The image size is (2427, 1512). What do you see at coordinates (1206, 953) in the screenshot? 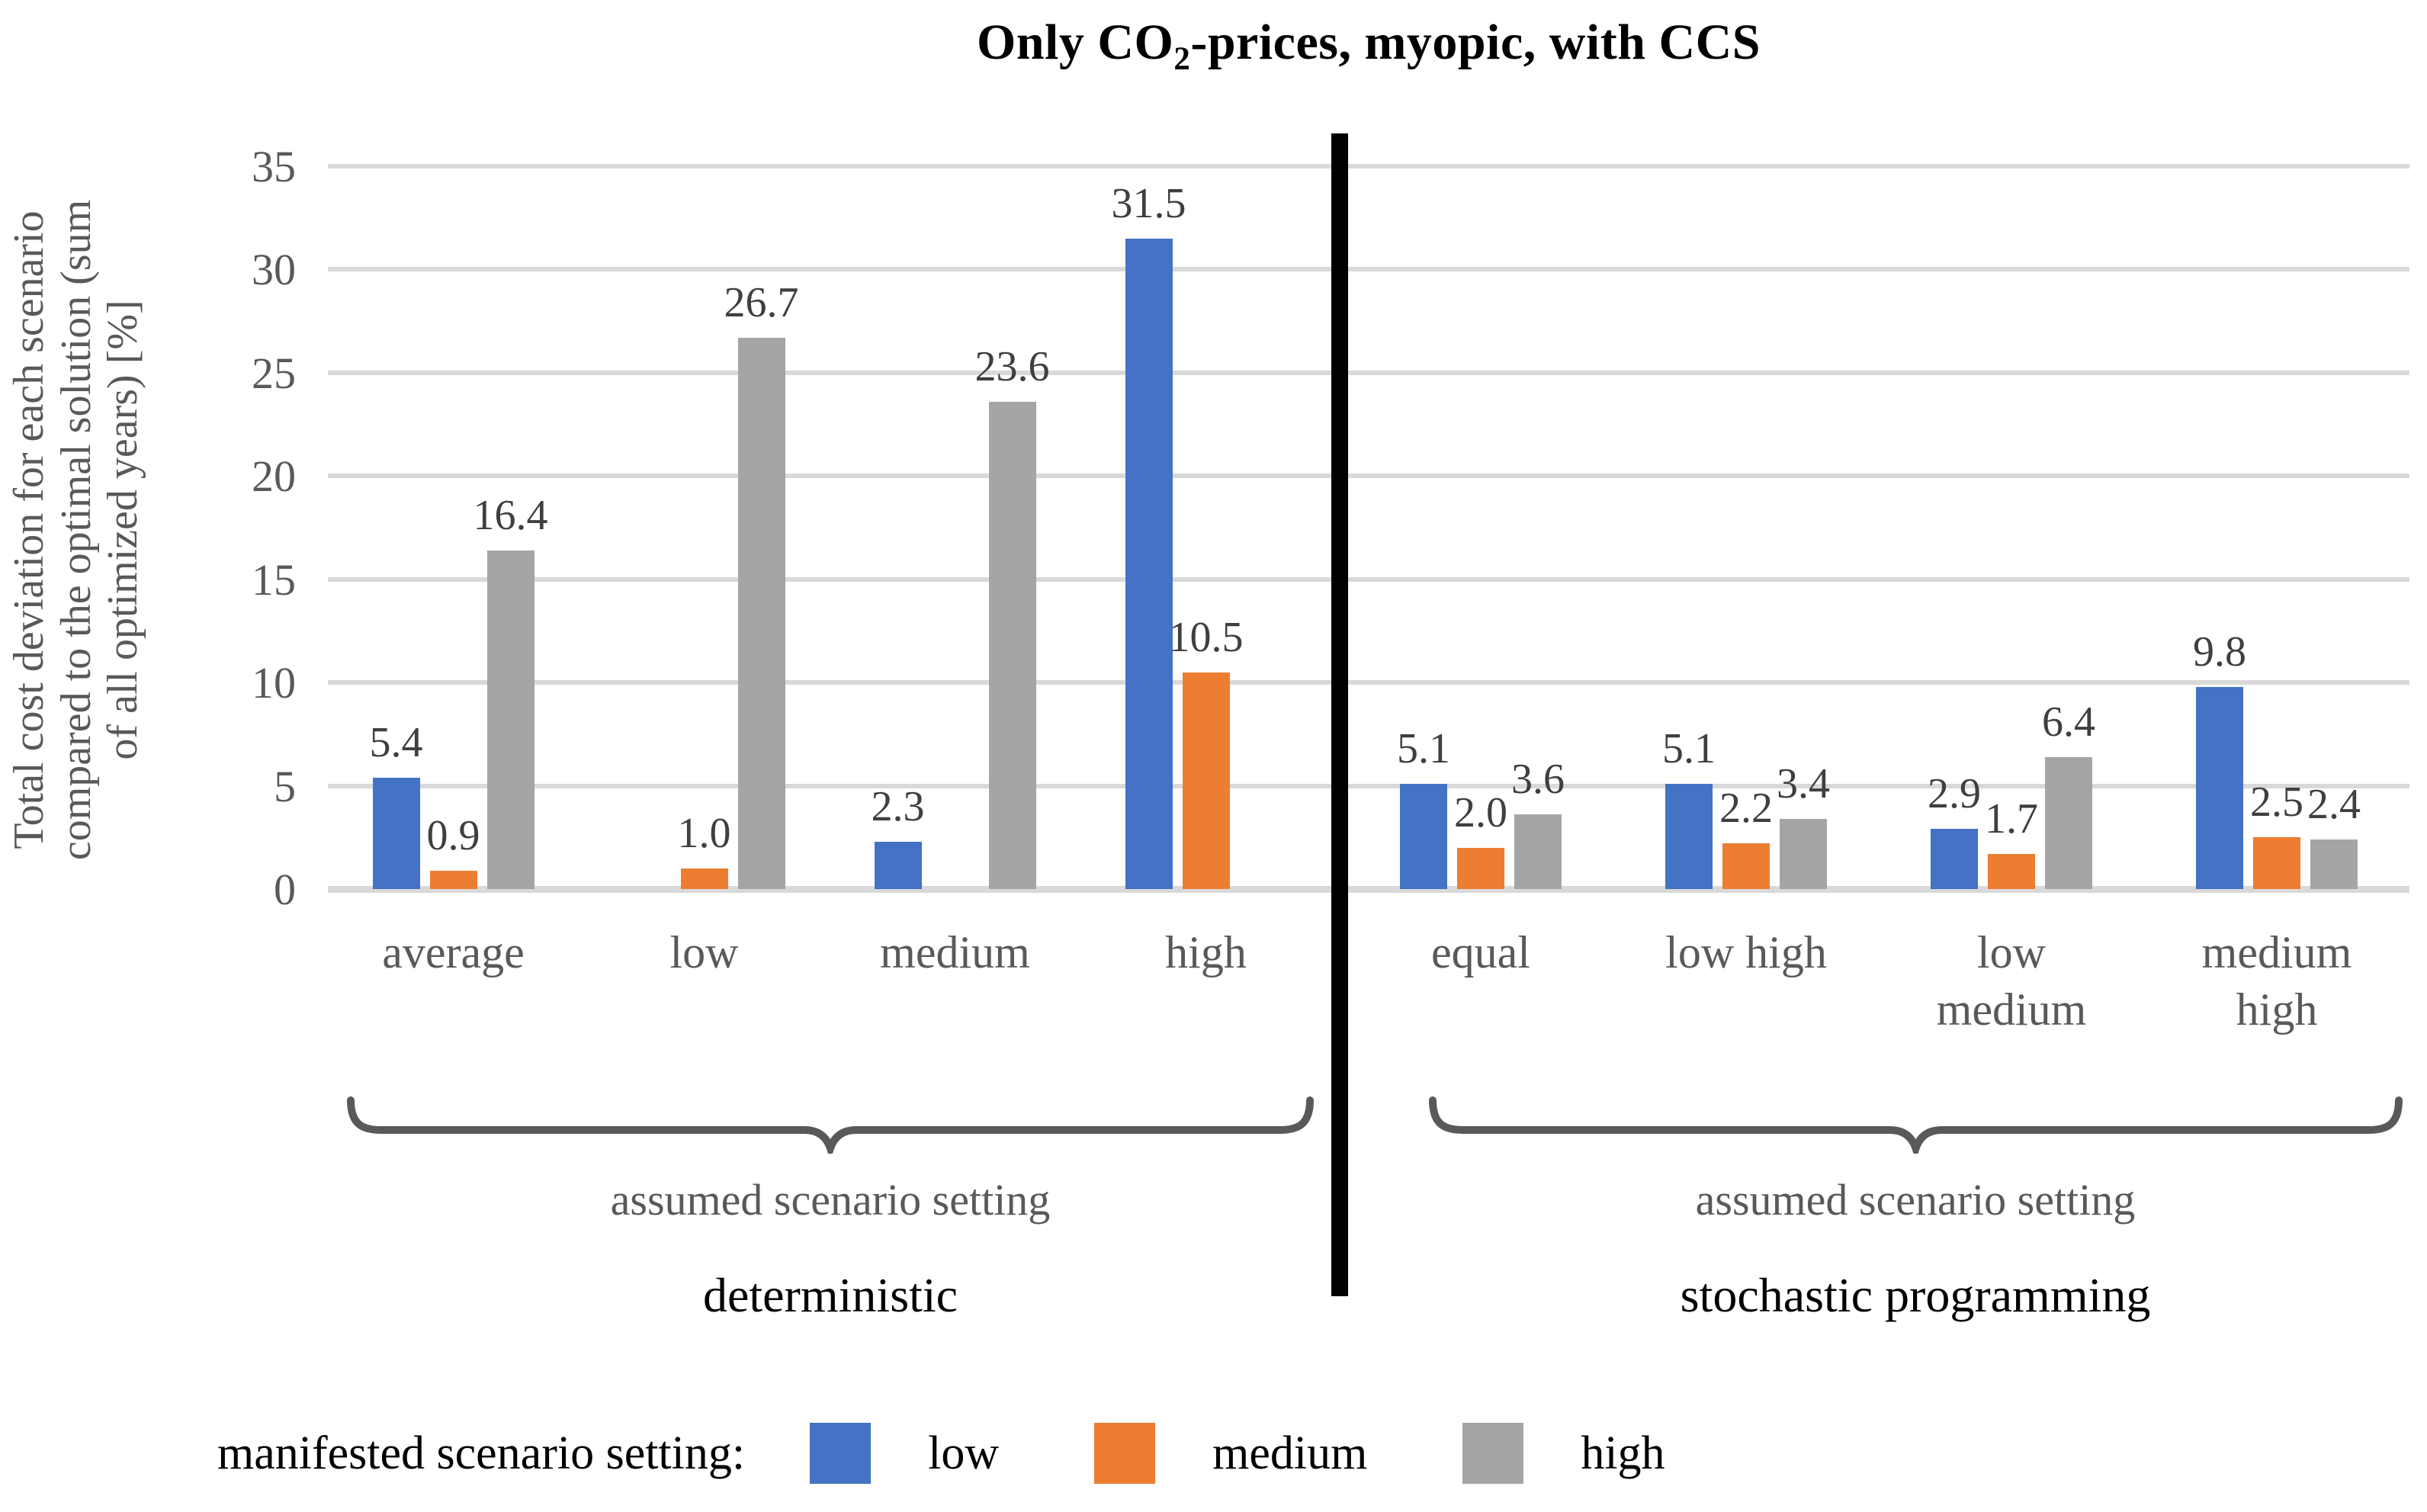
I see `category-label: high` at bounding box center [1206, 953].